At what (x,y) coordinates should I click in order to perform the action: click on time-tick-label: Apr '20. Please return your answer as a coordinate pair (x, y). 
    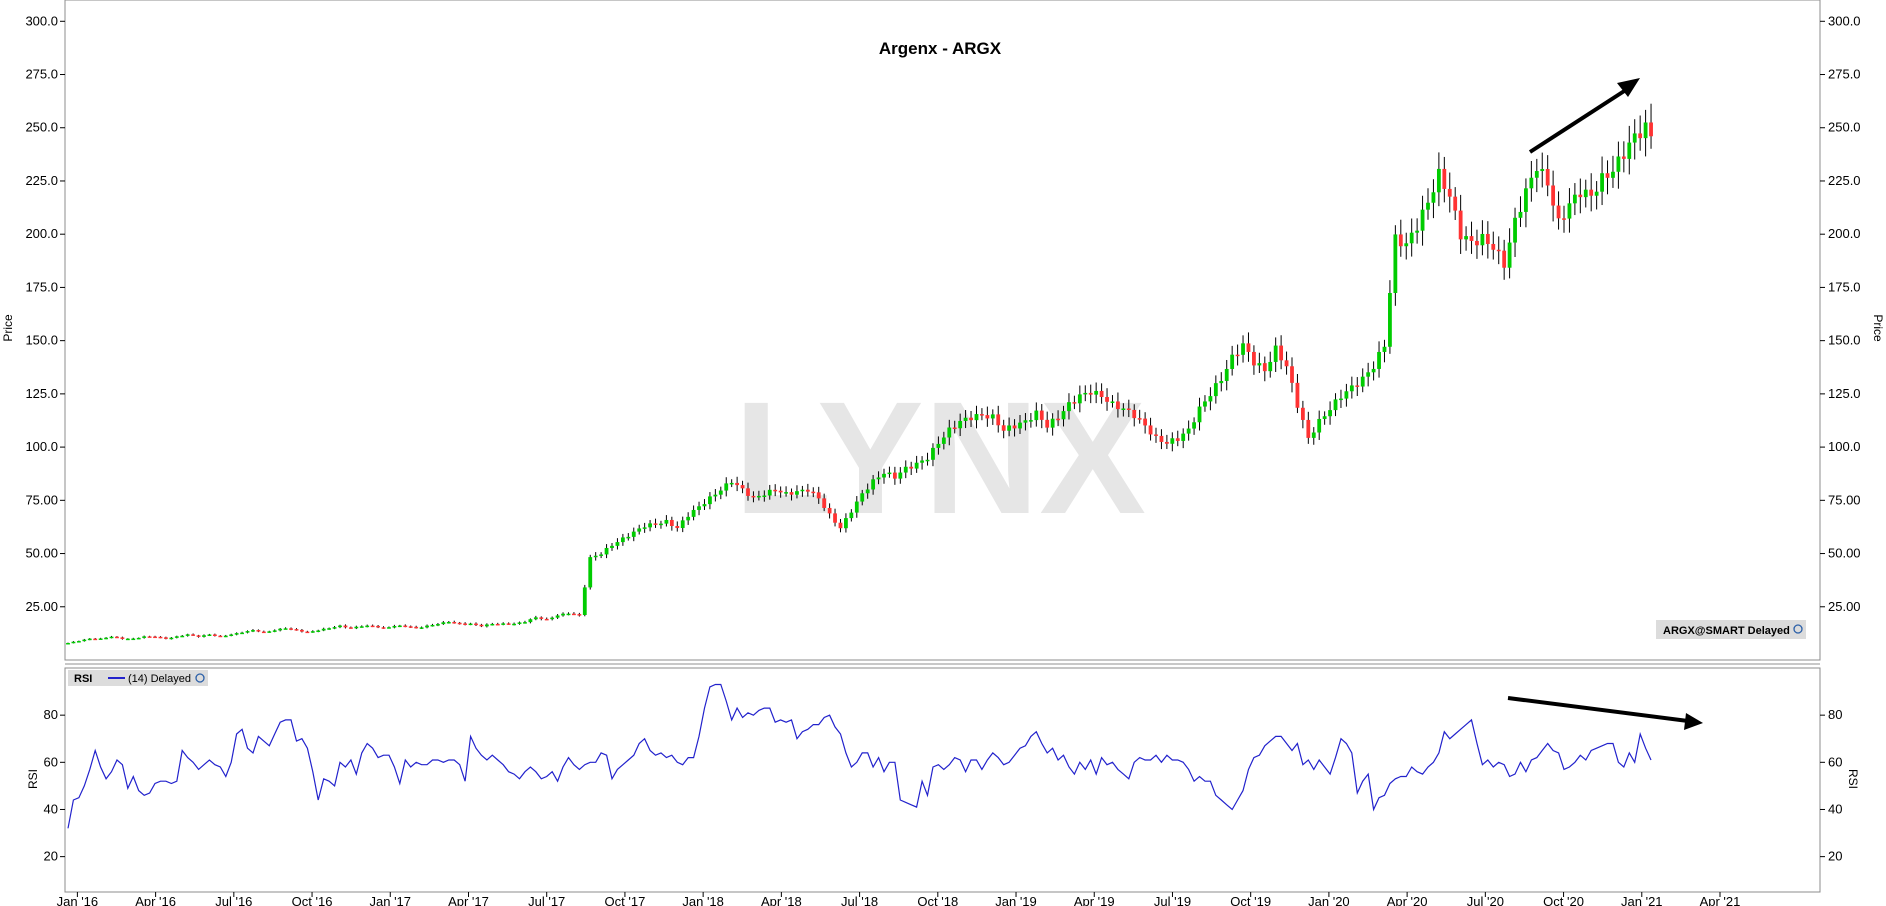
    Looking at the image, I should click on (1407, 900).